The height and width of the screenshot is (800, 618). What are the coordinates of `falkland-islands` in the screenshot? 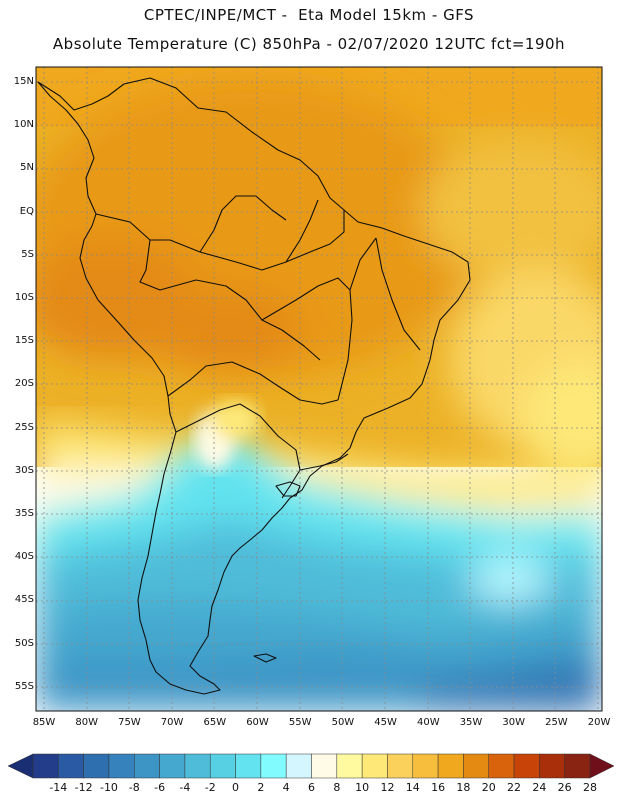 It's located at (265, 658).